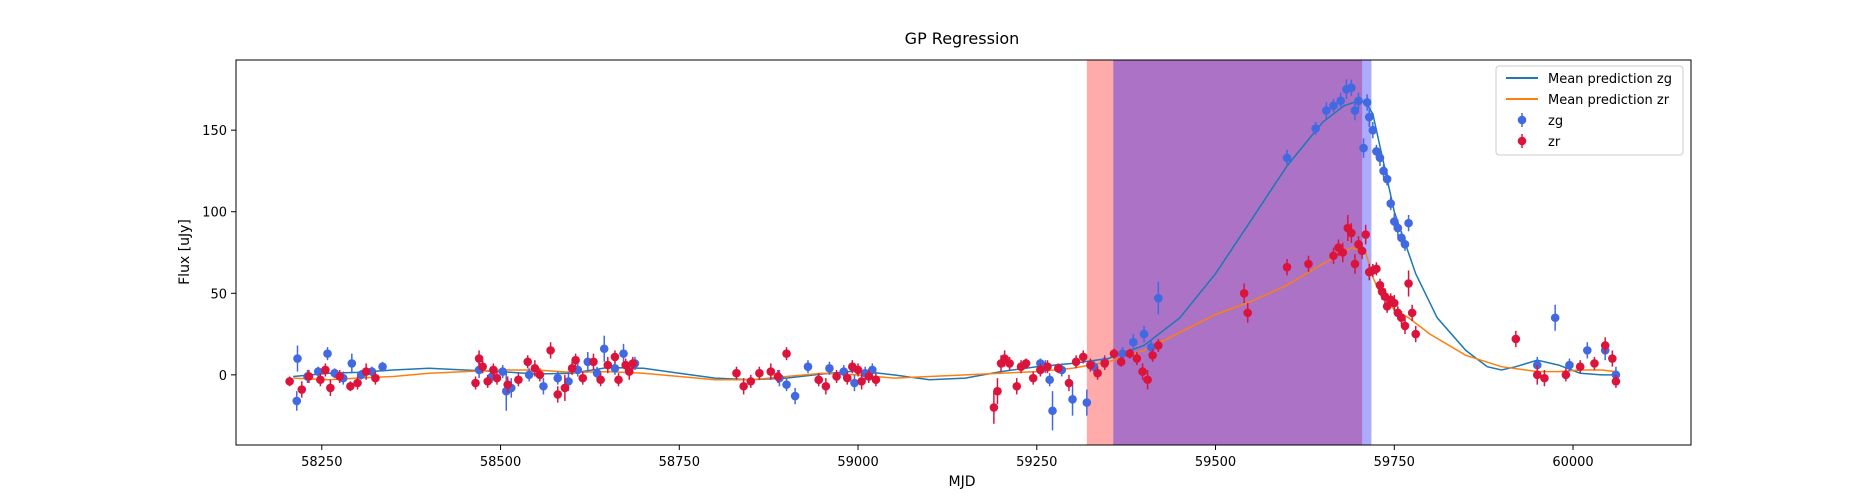 The image size is (1875, 500). Describe the element at coordinates (1539, 142) in the screenshot. I see `legend-entry-zr: zr` at that location.